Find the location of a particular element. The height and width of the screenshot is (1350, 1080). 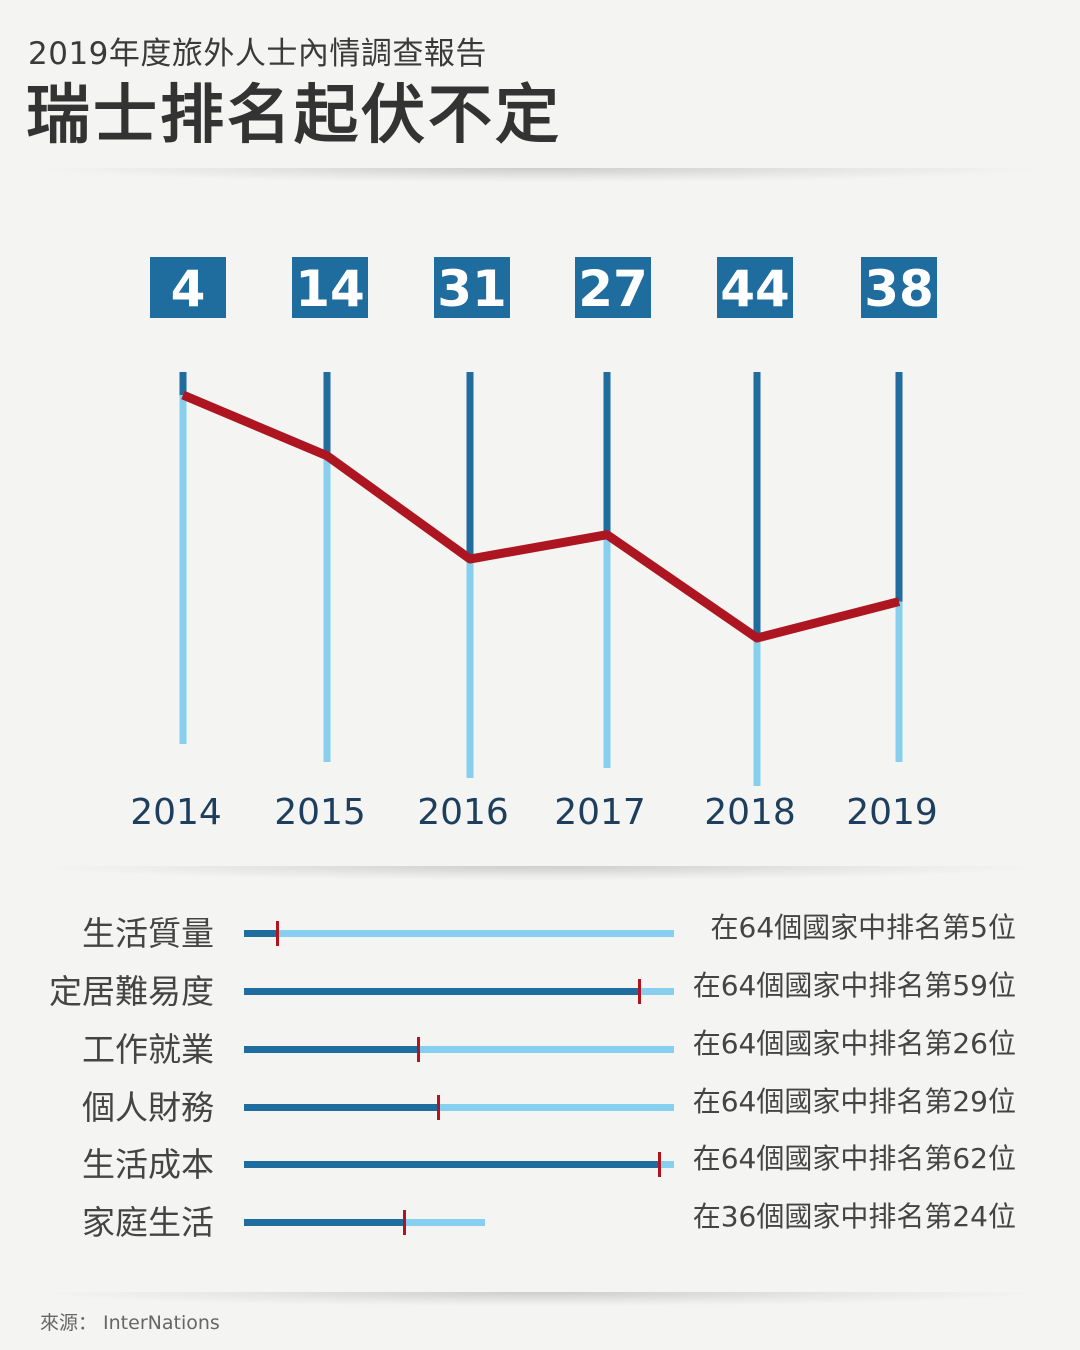

category-row: 生活質量 在64個國家中排名第5位 is located at coordinates (540, 932).